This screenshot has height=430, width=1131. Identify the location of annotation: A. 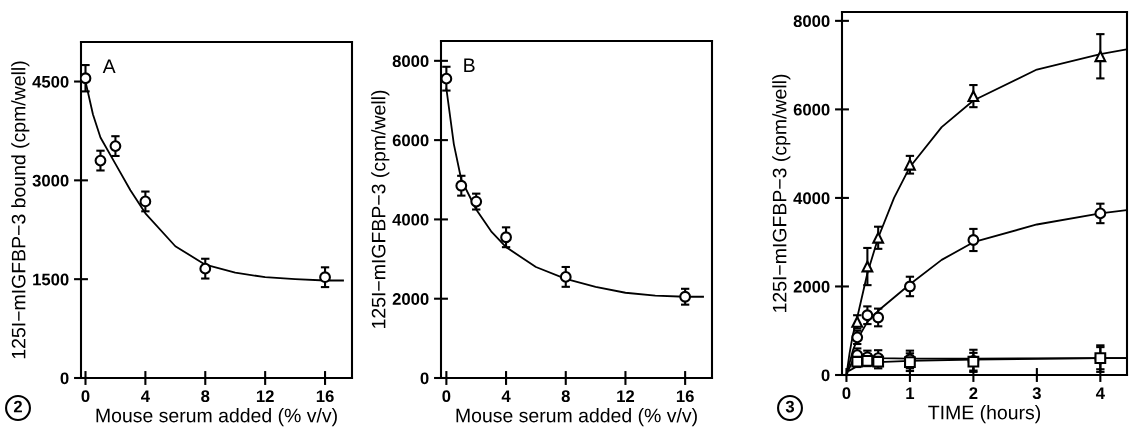
(109, 66).